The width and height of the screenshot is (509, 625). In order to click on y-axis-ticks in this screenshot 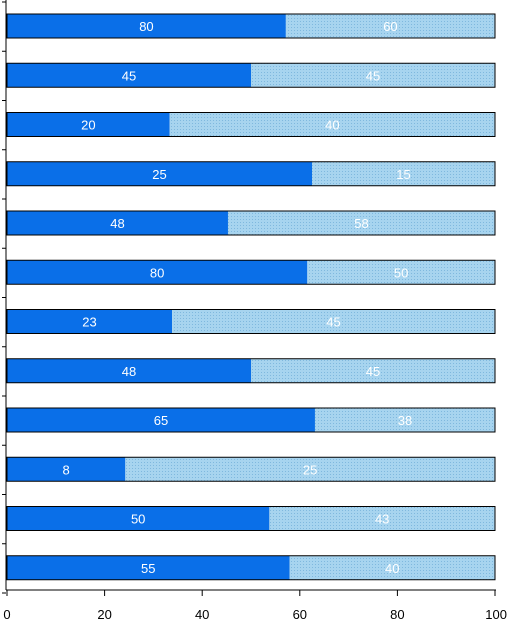, I will do `click(4, 297)`.